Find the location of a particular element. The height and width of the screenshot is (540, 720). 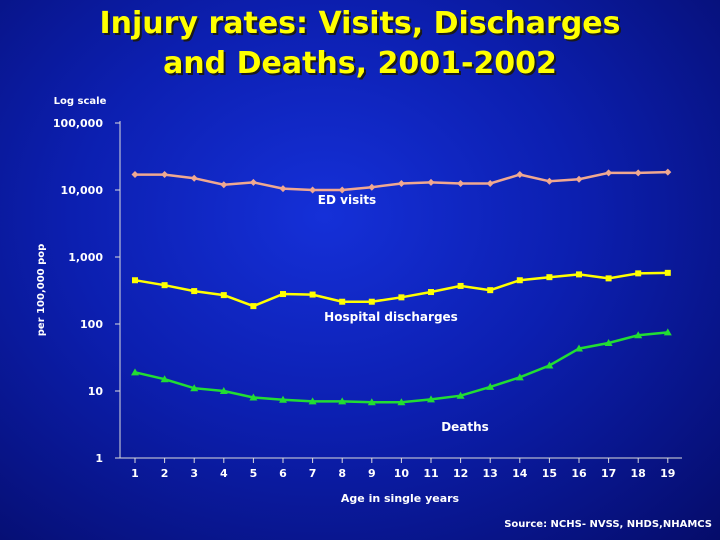

x-tick-label: 13 is located at coordinates (490, 473).